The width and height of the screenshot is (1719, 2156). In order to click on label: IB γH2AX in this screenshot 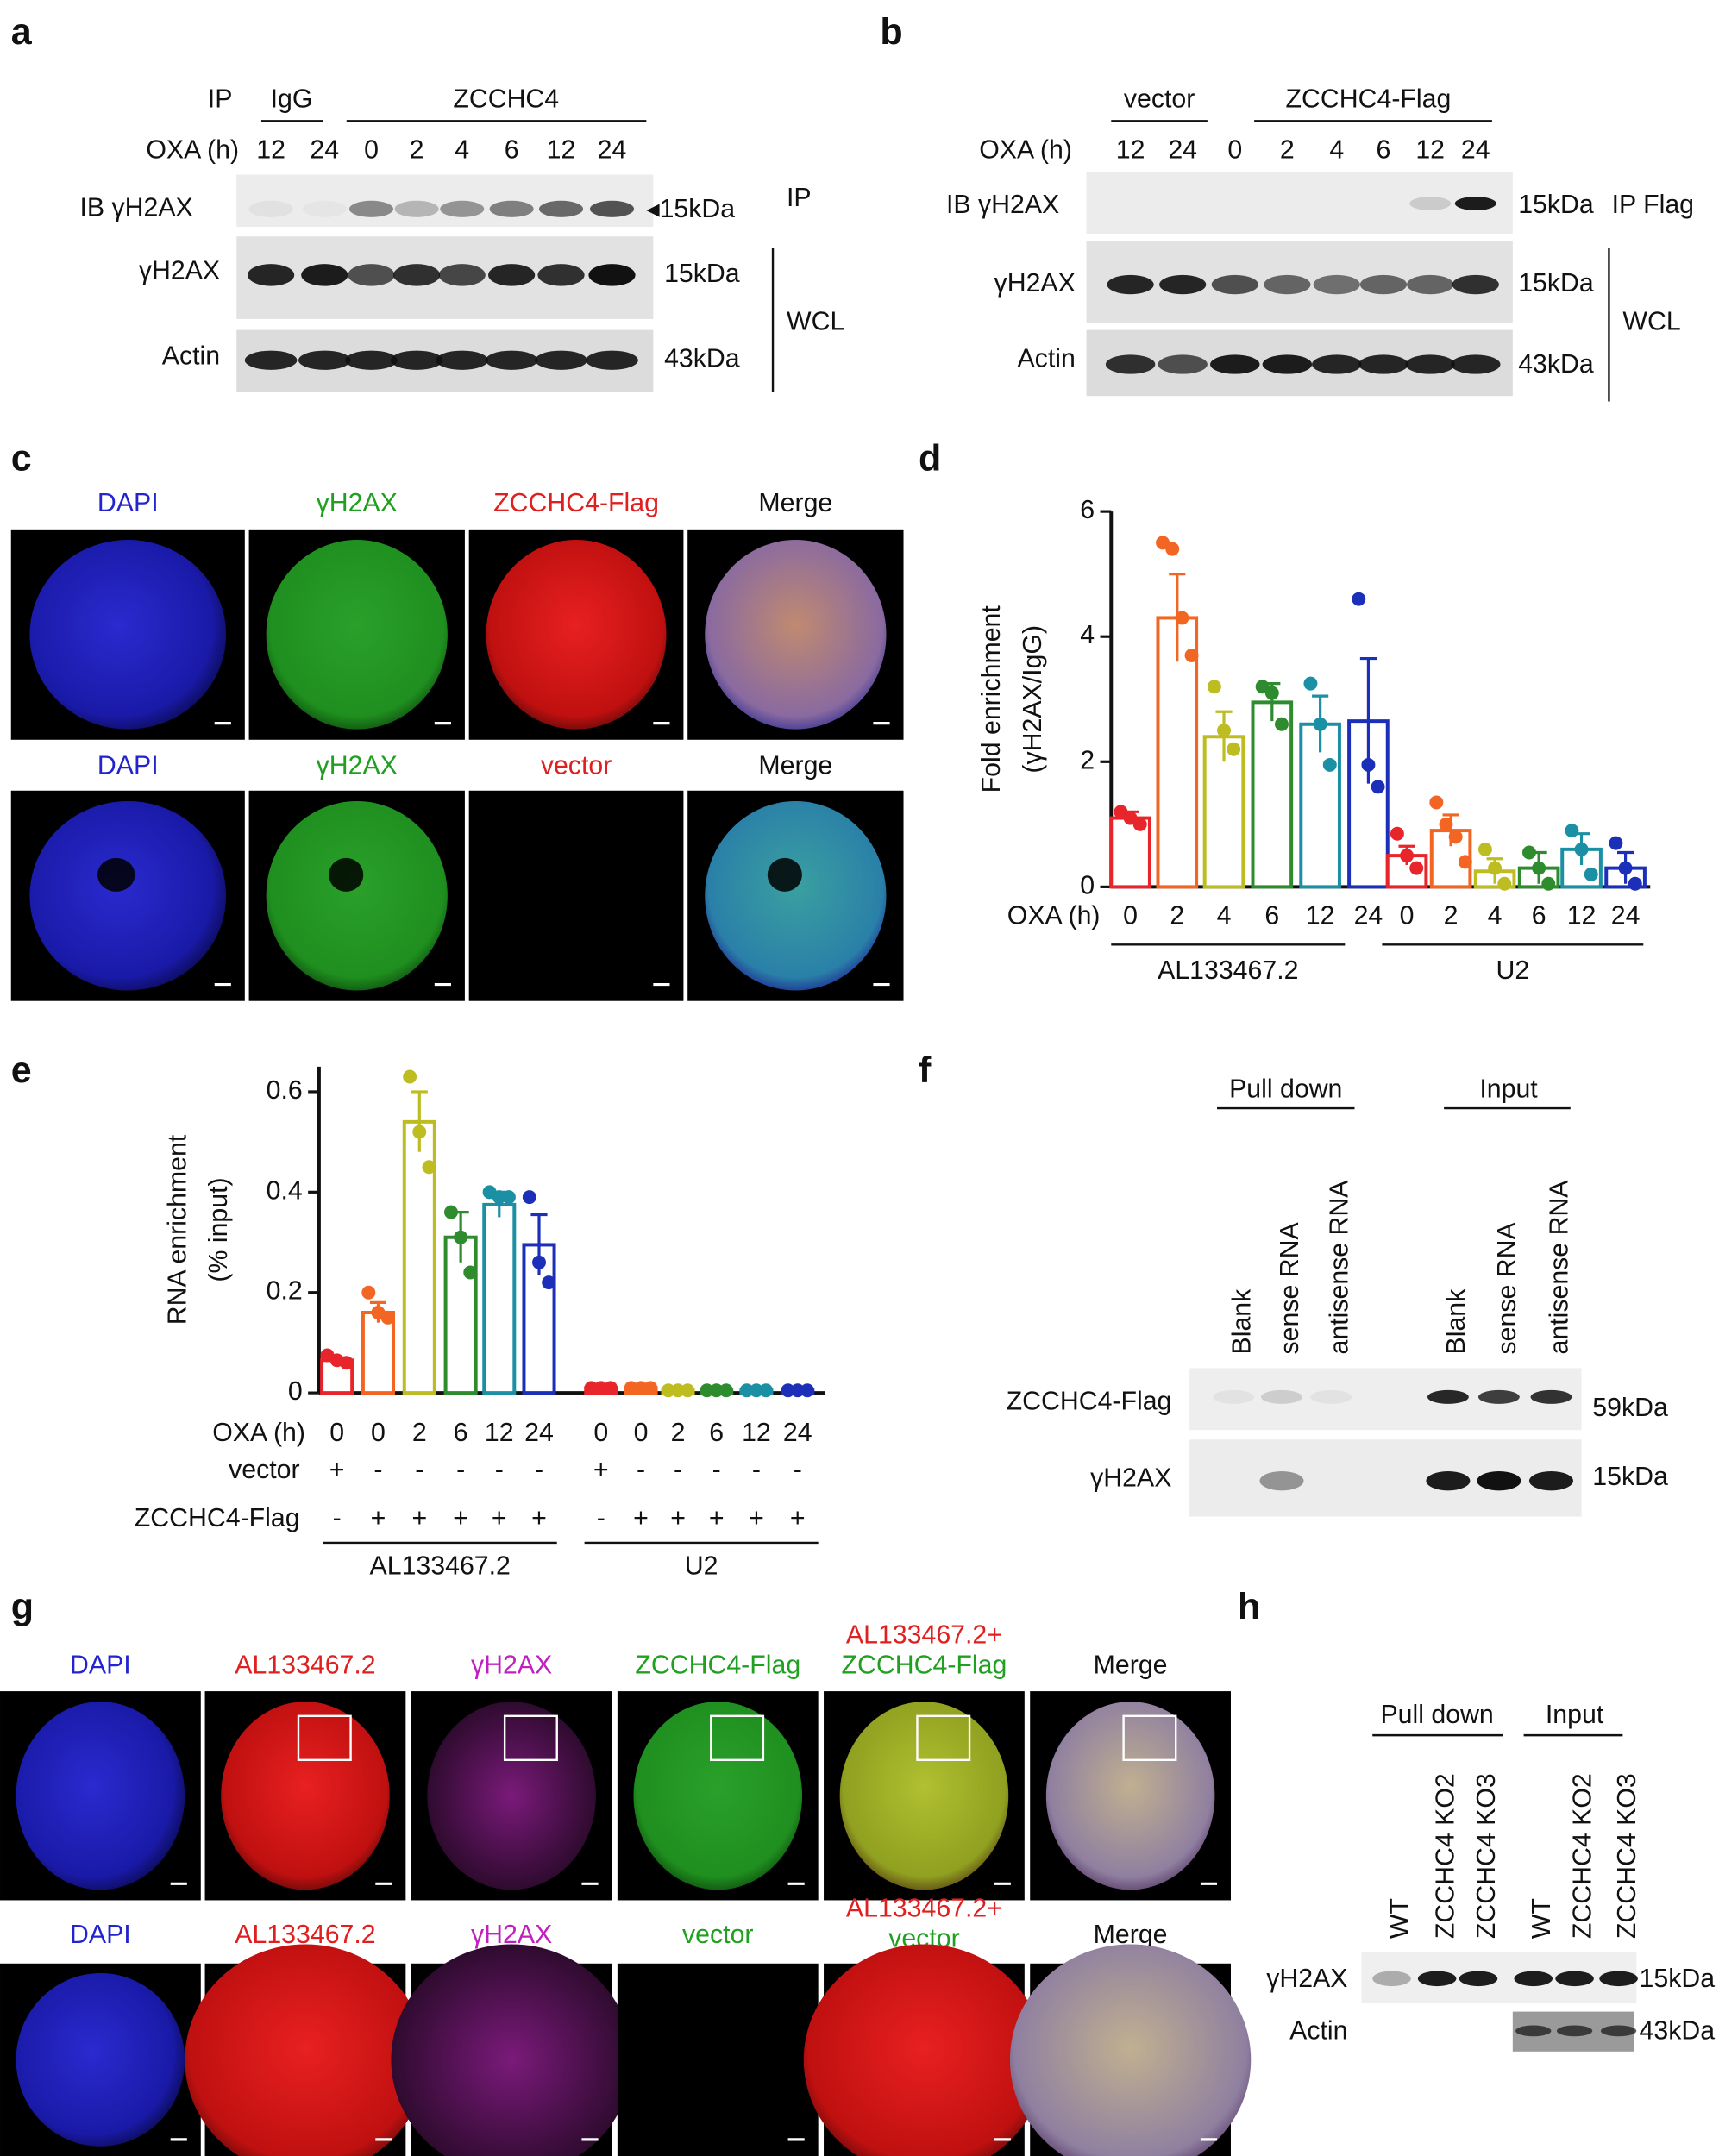, I will do `click(1002, 205)`.